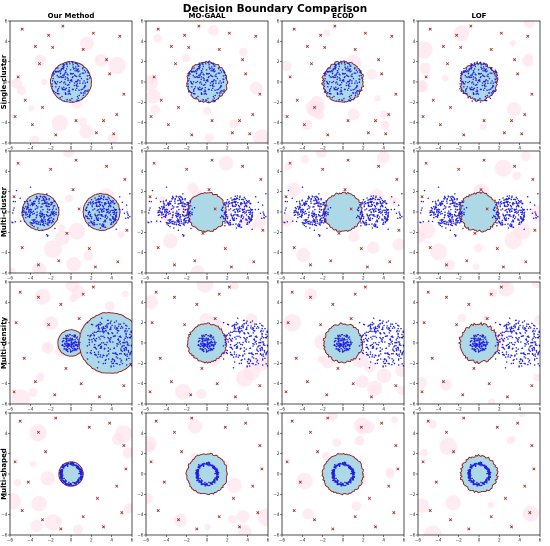 The width and height of the screenshot is (550, 546). Describe the element at coordinates (479, 16) in the screenshot. I see `column-title: LOF` at that location.